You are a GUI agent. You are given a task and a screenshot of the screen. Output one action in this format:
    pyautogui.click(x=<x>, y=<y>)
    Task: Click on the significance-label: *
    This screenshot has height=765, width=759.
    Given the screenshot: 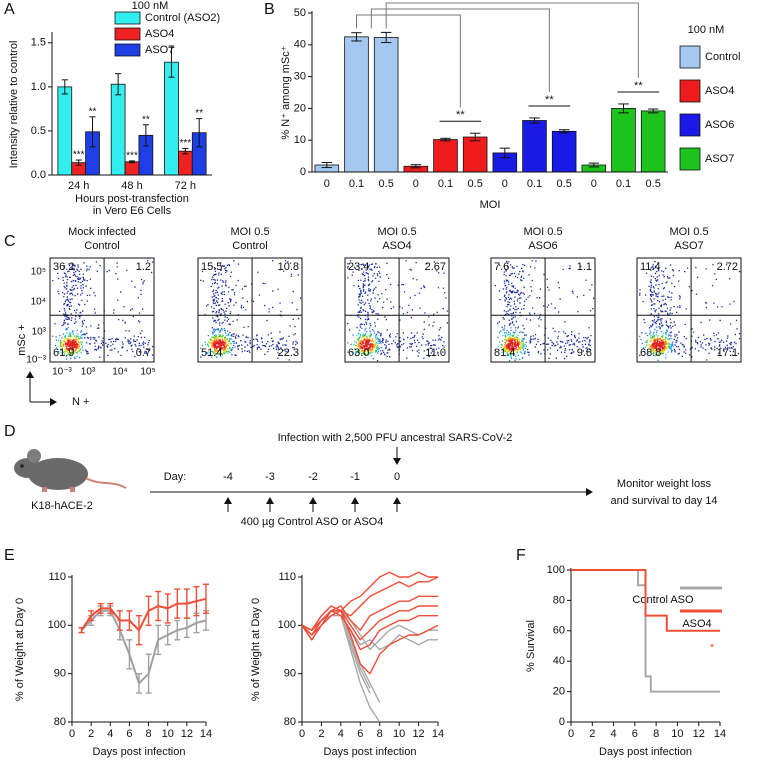 What is the action you would take?
    pyautogui.click(x=712, y=648)
    